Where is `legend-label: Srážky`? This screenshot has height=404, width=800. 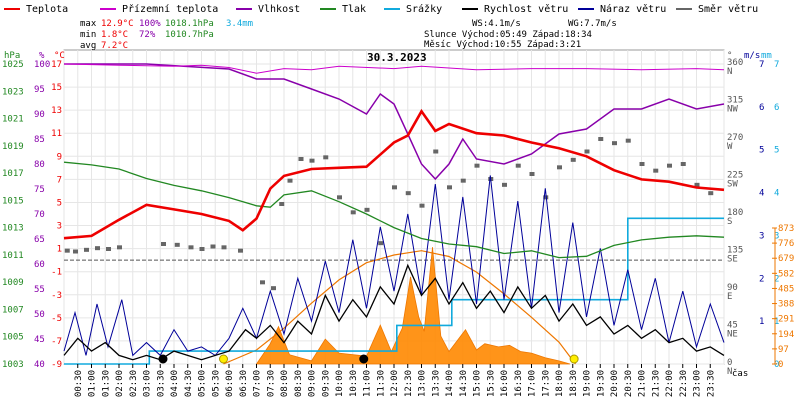 legend-label: Srážky is located at coordinates (424, 9).